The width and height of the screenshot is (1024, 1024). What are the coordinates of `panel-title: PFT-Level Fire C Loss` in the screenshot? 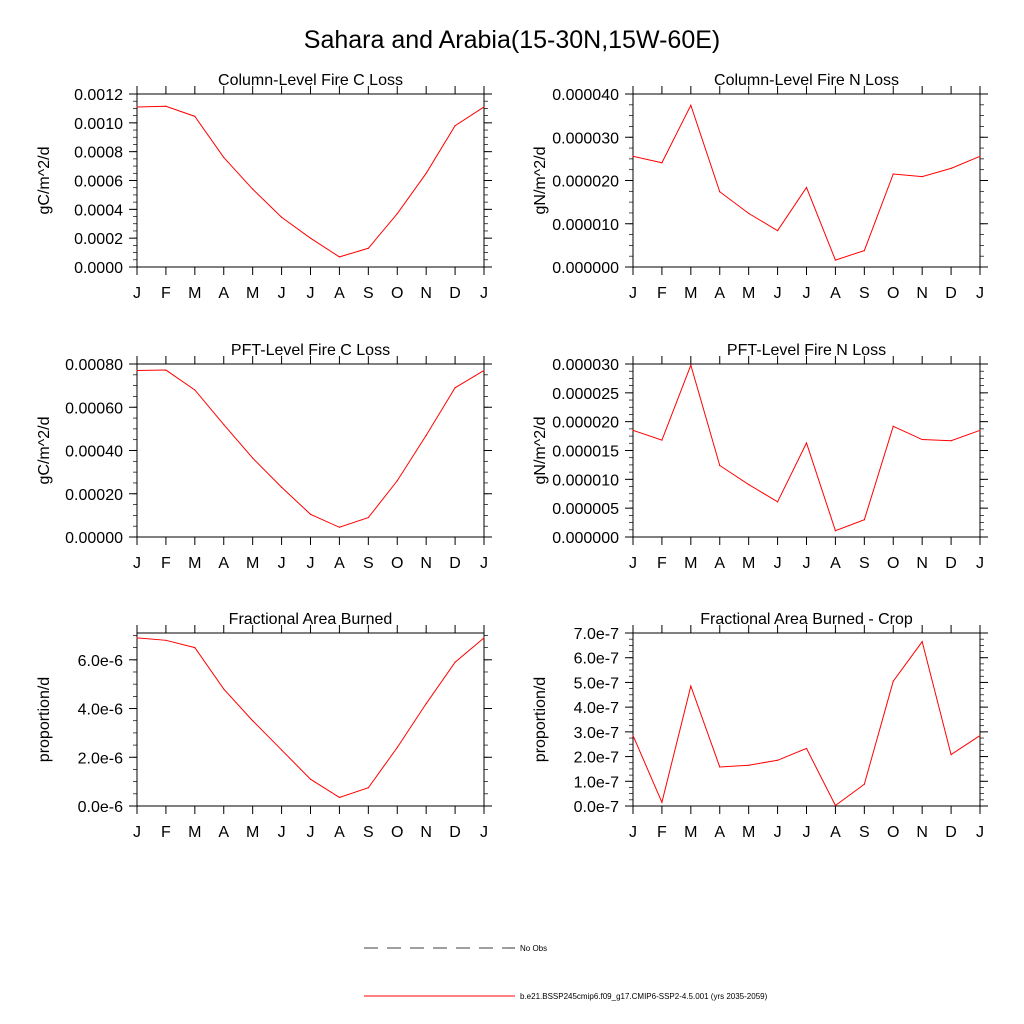 It's located at (310, 350).